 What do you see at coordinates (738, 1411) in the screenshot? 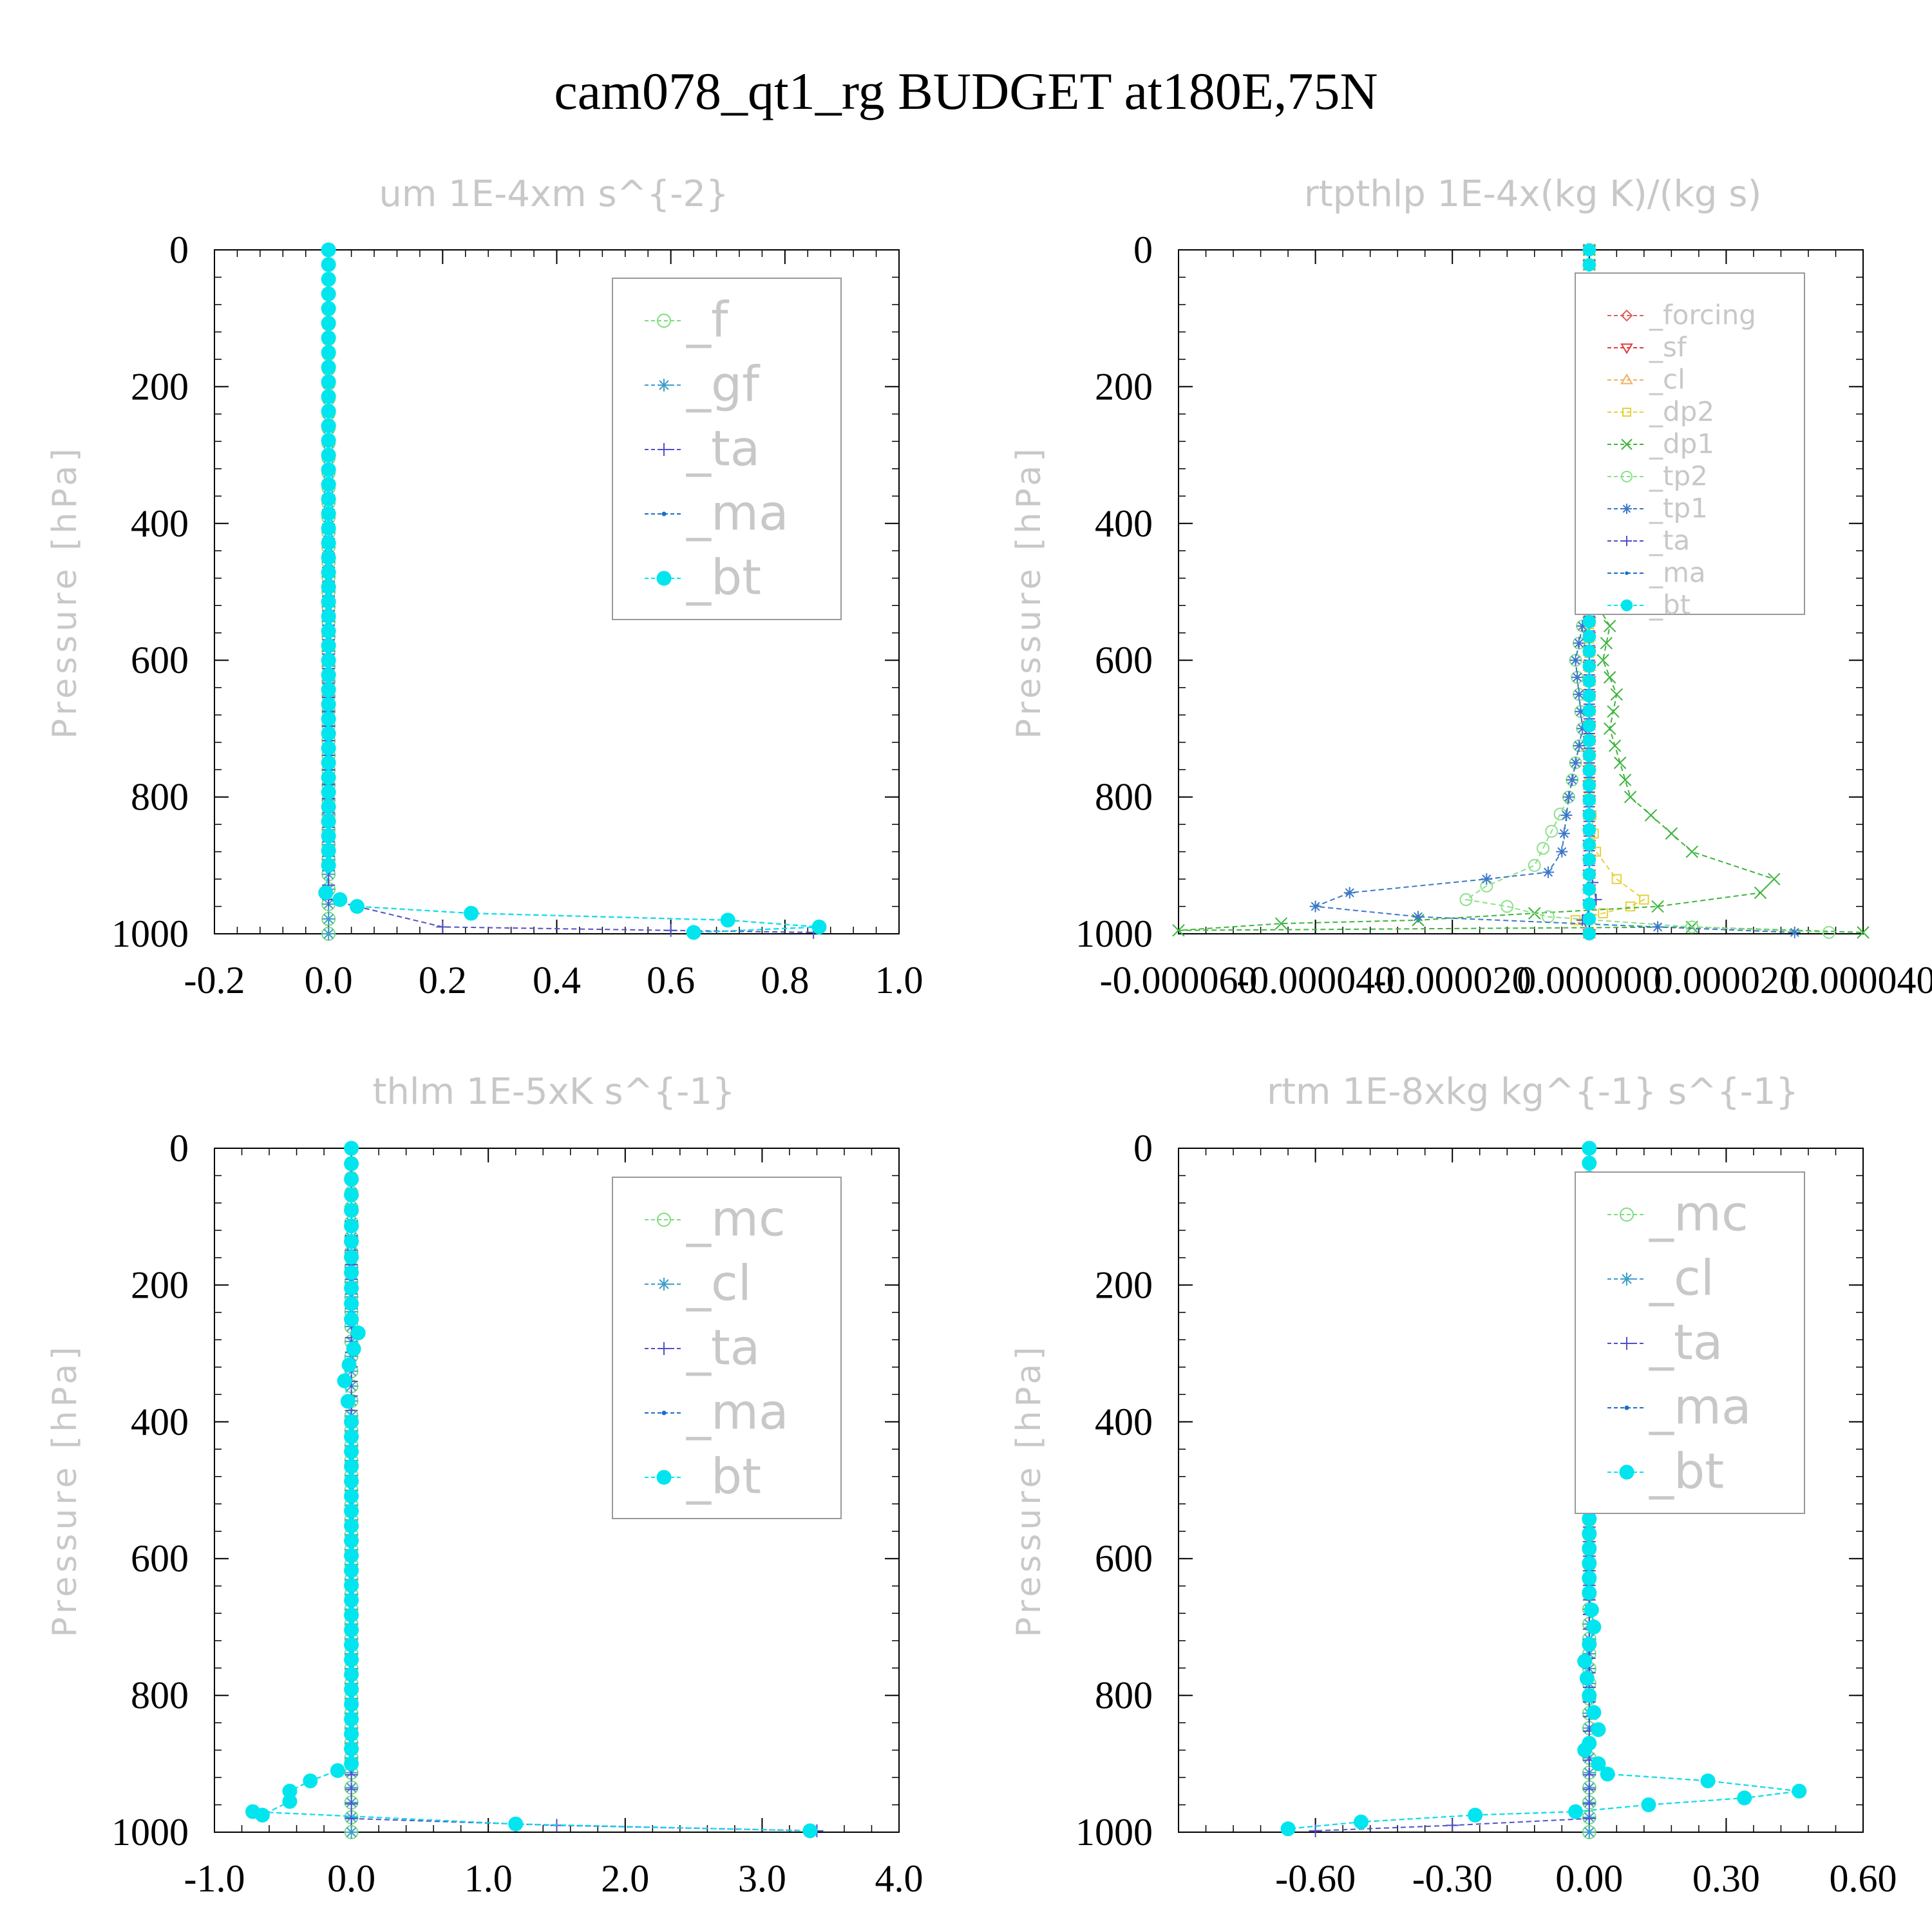
I see `legend-label: _ma` at bounding box center [738, 1411].